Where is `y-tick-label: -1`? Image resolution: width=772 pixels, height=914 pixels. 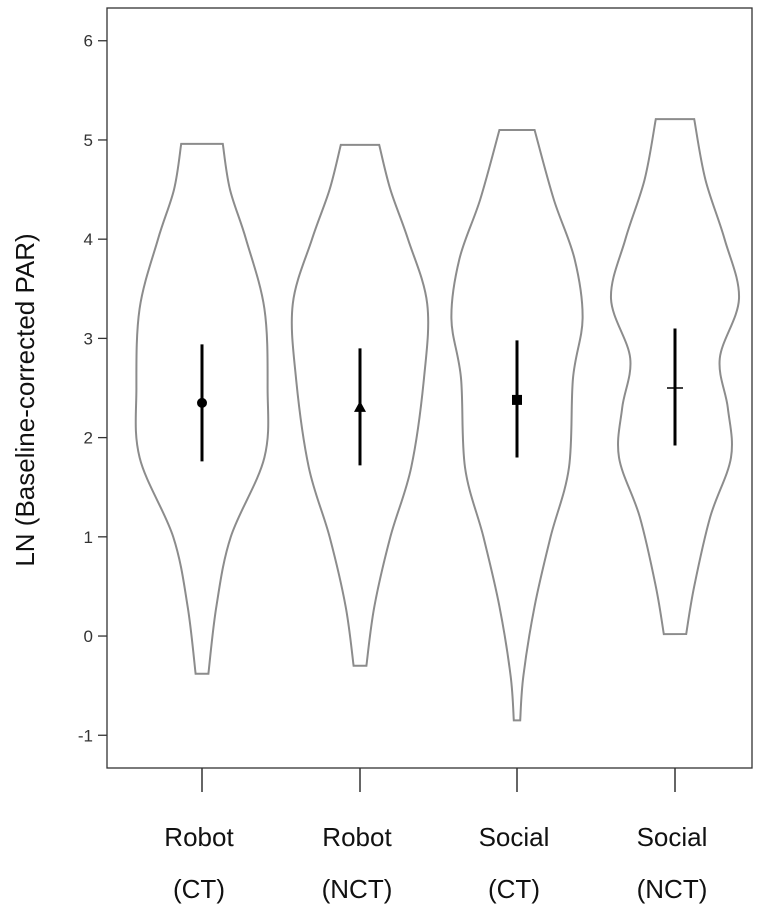
y-tick-label: -1 is located at coordinates (85, 735).